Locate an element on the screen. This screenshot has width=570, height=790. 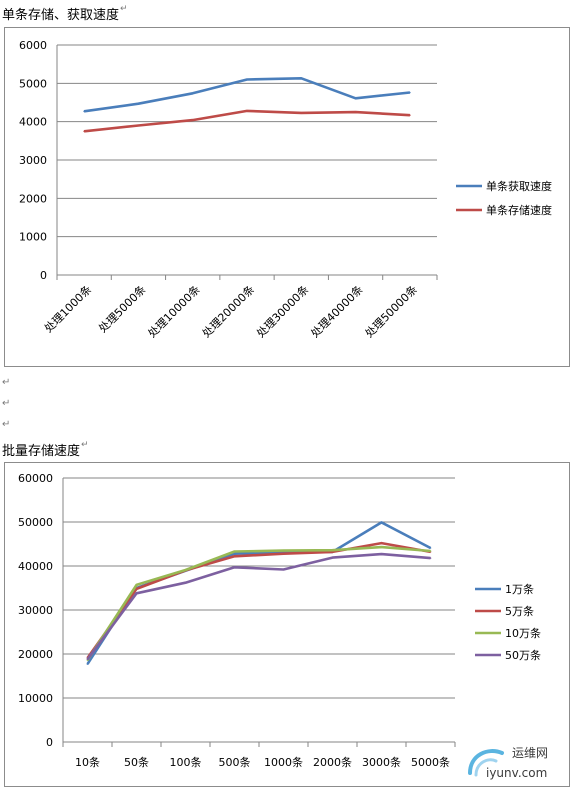
y-tick-label: 40000 is located at coordinates (35, 566).